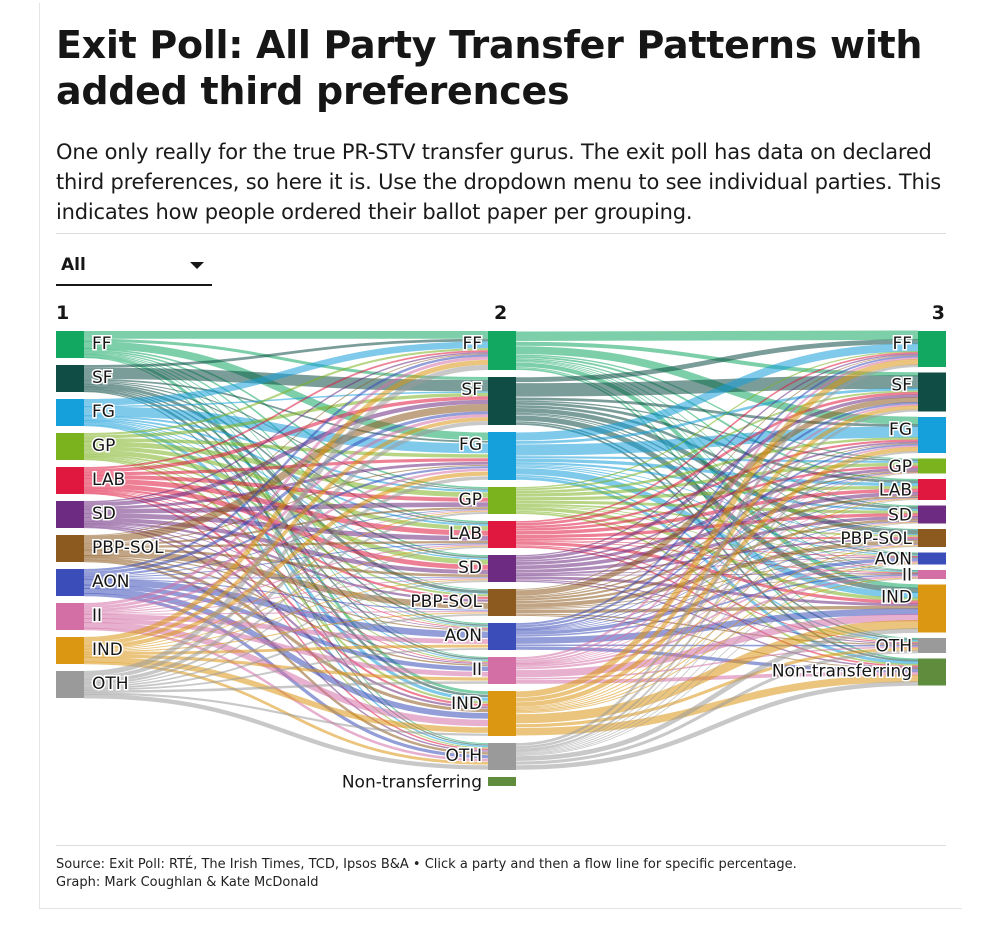  Describe the element at coordinates (502, 713) in the screenshot. I see `node-2-ind` at that location.